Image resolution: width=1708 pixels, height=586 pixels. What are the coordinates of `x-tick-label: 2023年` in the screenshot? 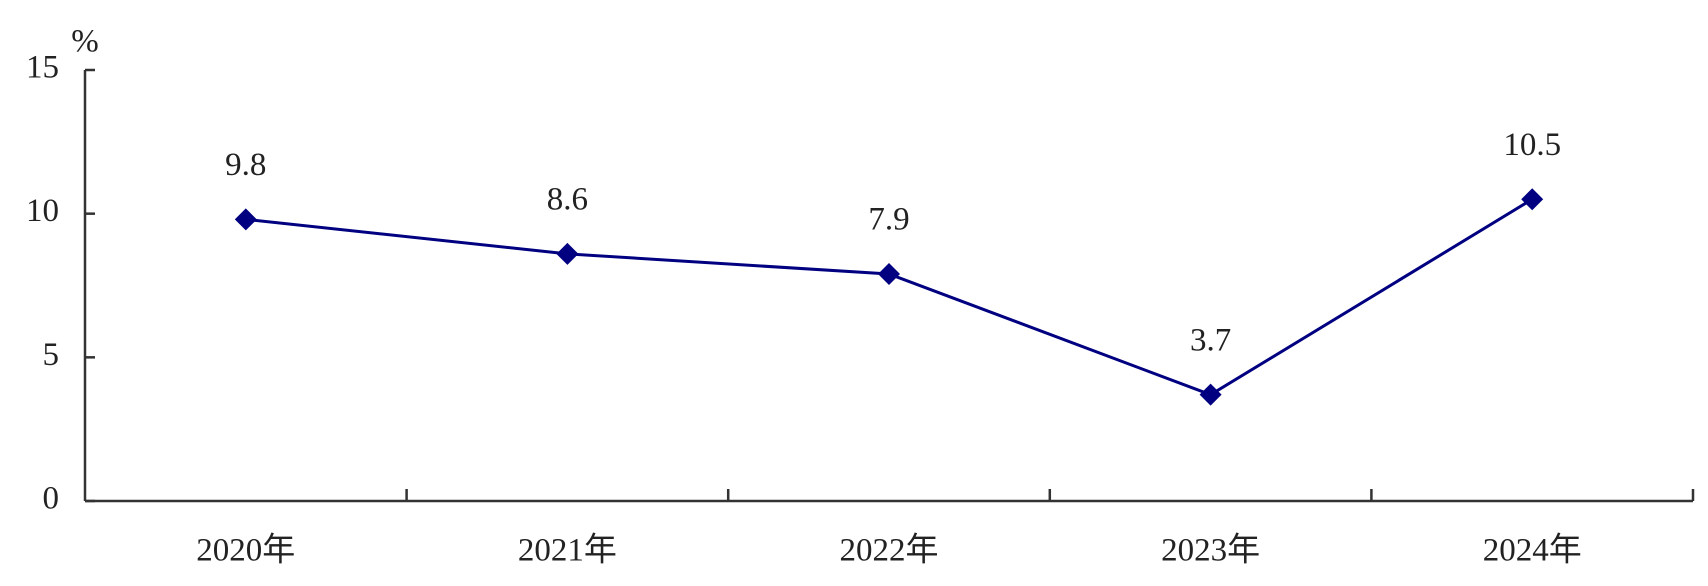 It's located at (1210, 550).